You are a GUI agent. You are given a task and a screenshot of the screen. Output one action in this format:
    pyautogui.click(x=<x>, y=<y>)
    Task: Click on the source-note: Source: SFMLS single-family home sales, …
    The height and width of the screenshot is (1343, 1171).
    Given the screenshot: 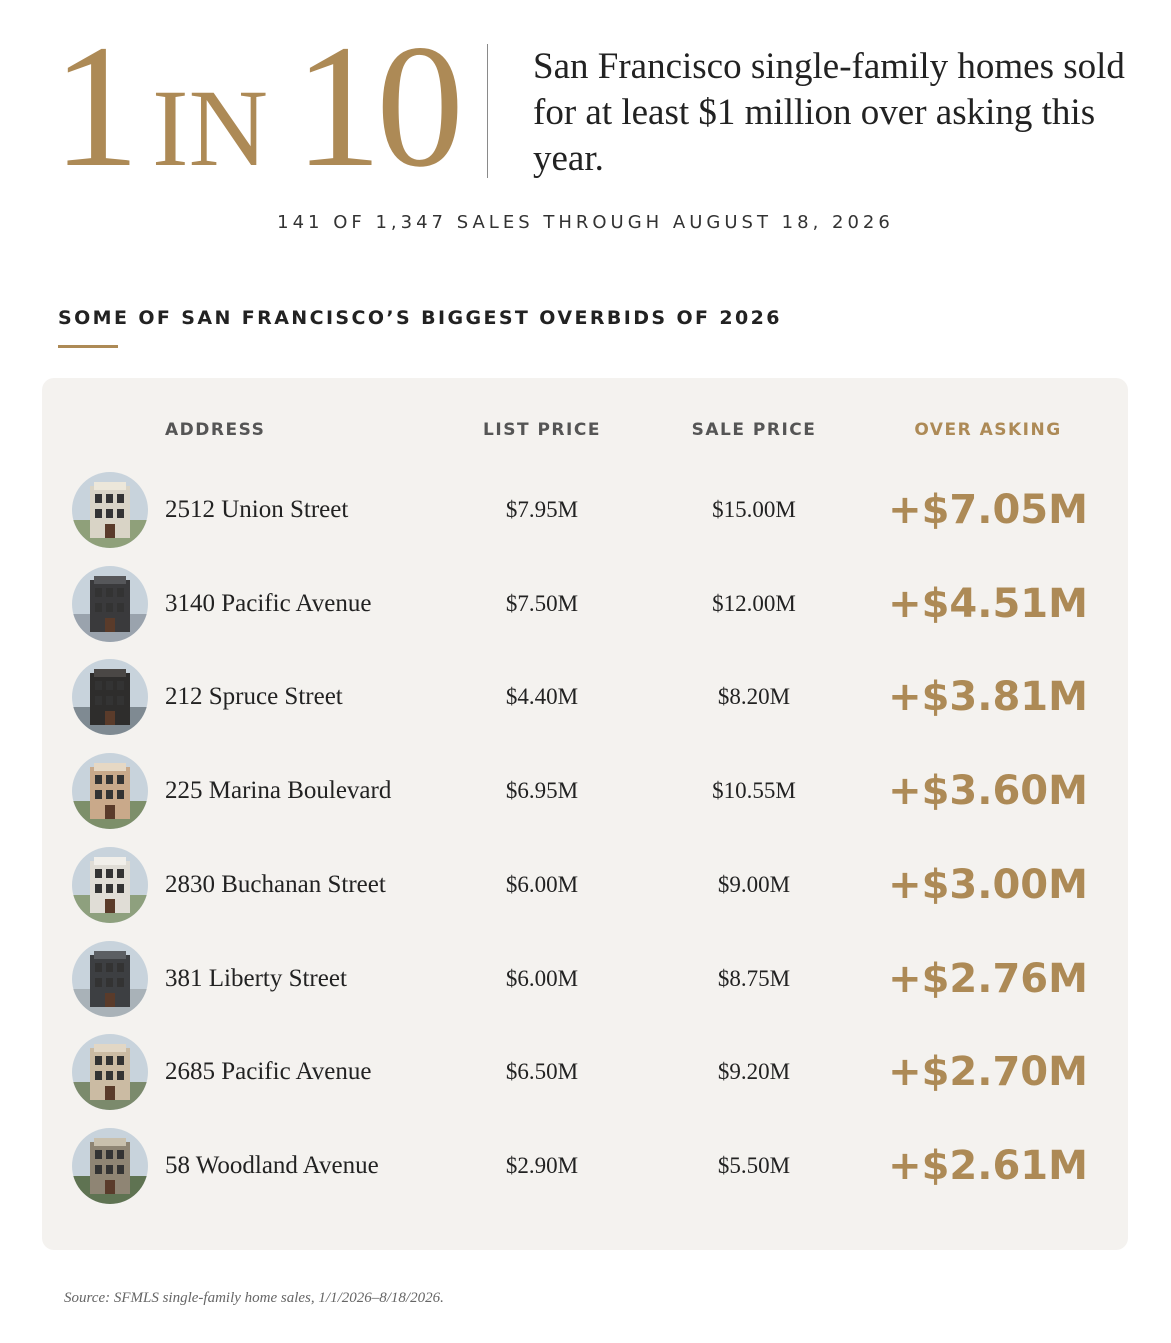 What is the action you would take?
    pyautogui.click(x=254, y=1298)
    